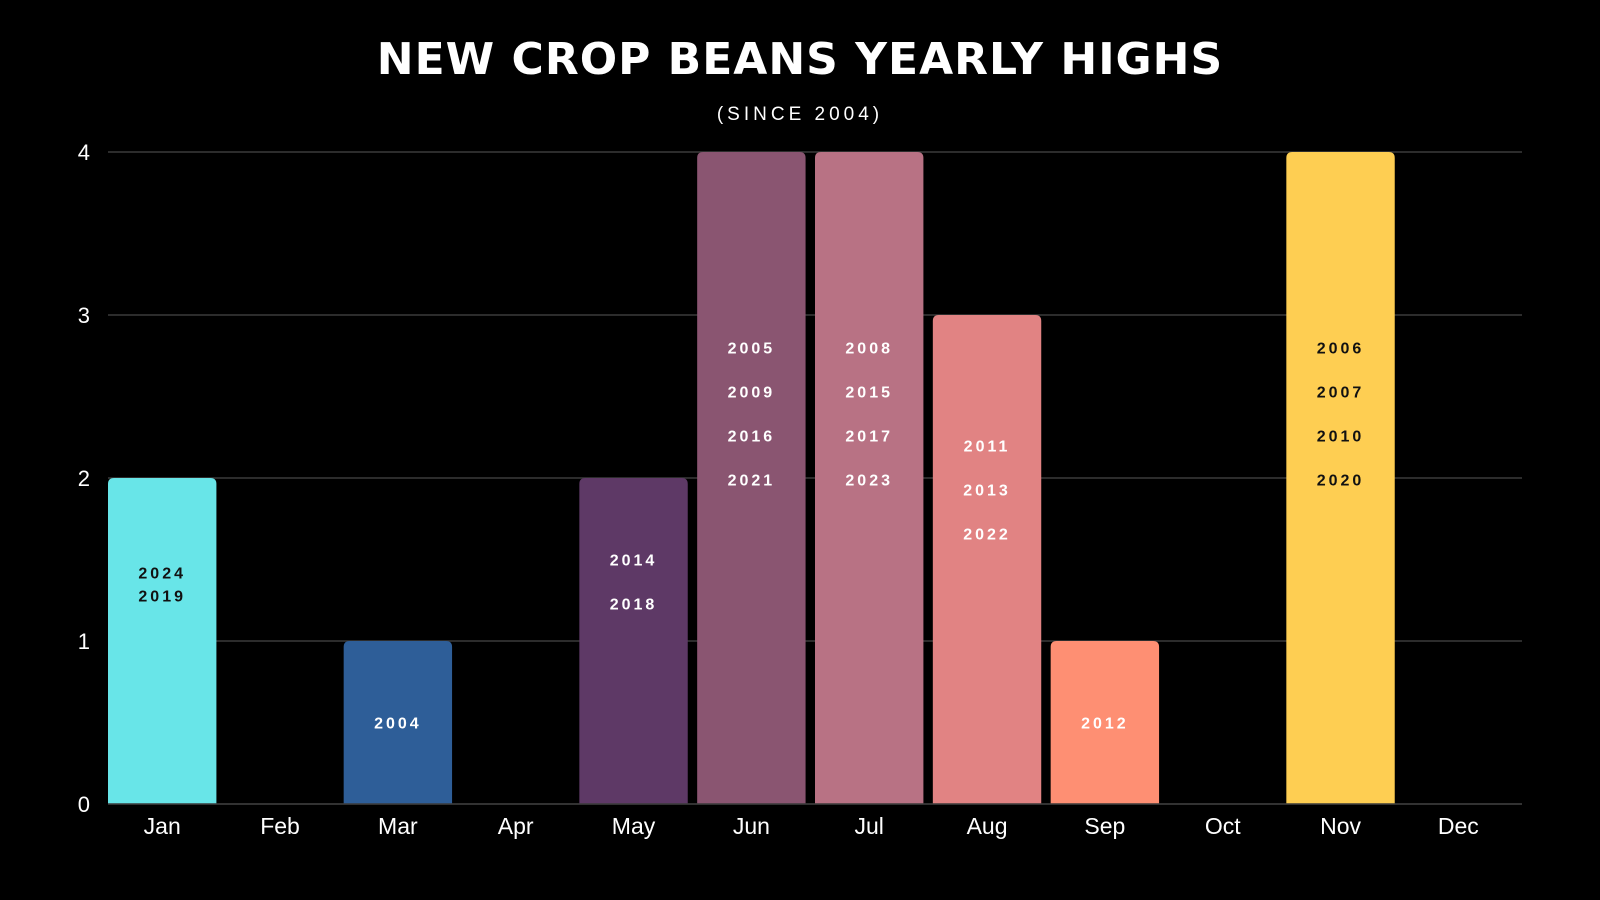 The height and width of the screenshot is (900, 1600). What do you see at coordinates (162, 574) in the screenshot?
I see `data-label: 2024` at bounding box center [162, 574].